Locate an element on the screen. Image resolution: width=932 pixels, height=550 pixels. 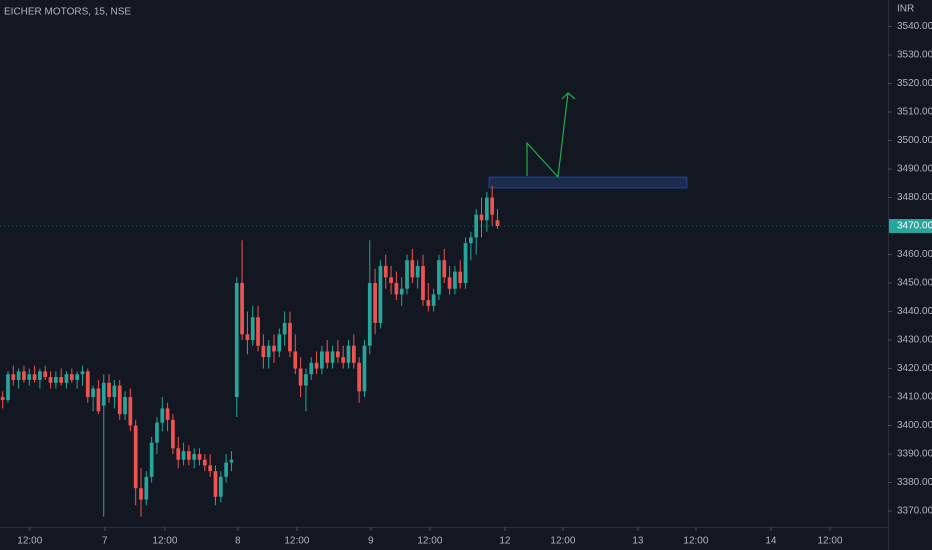
x-tick-label: 9 is located at coordinates (371, 541).